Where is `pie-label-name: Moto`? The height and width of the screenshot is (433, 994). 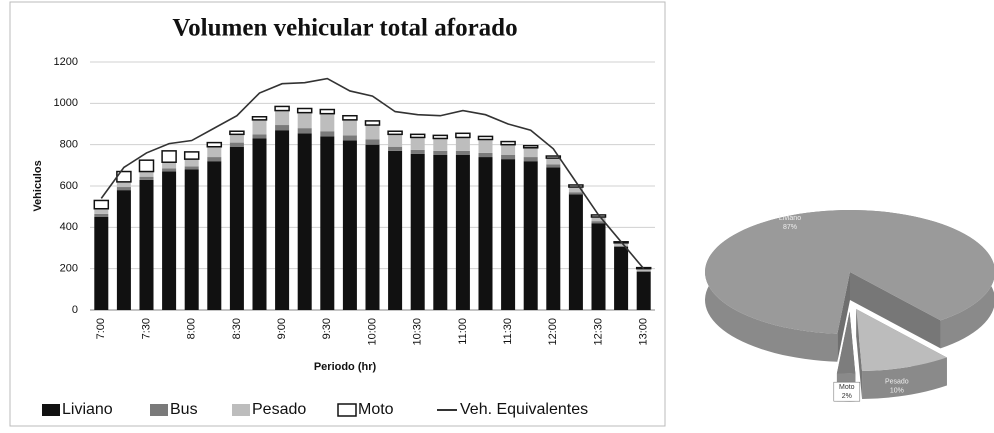
pie-label-name: Moto is located at coordinates (847, 387).